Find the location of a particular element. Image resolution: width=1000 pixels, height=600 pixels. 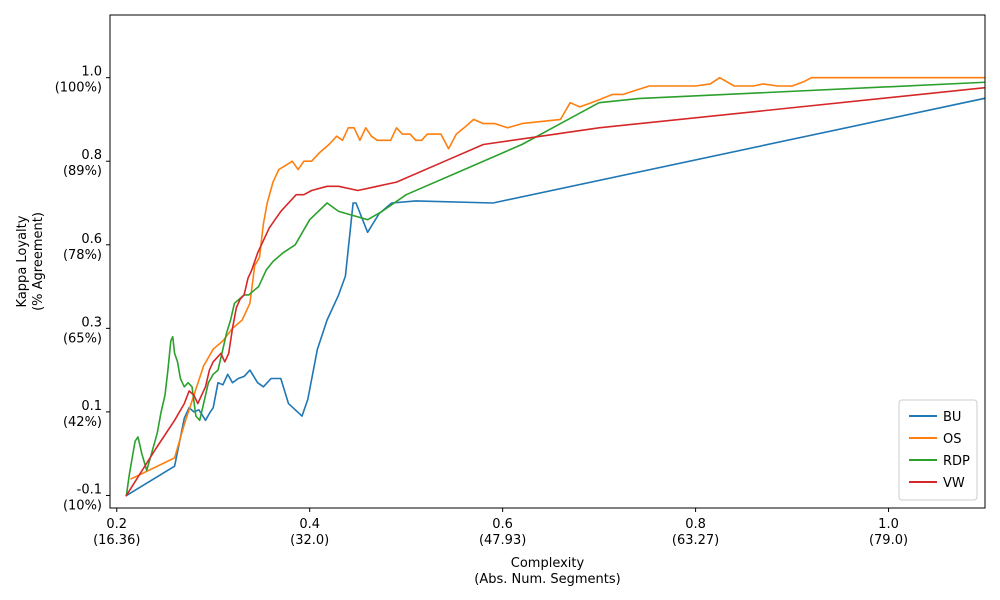

y-tick-label: -0.1 (10%) is located at coordinates (82, 497).